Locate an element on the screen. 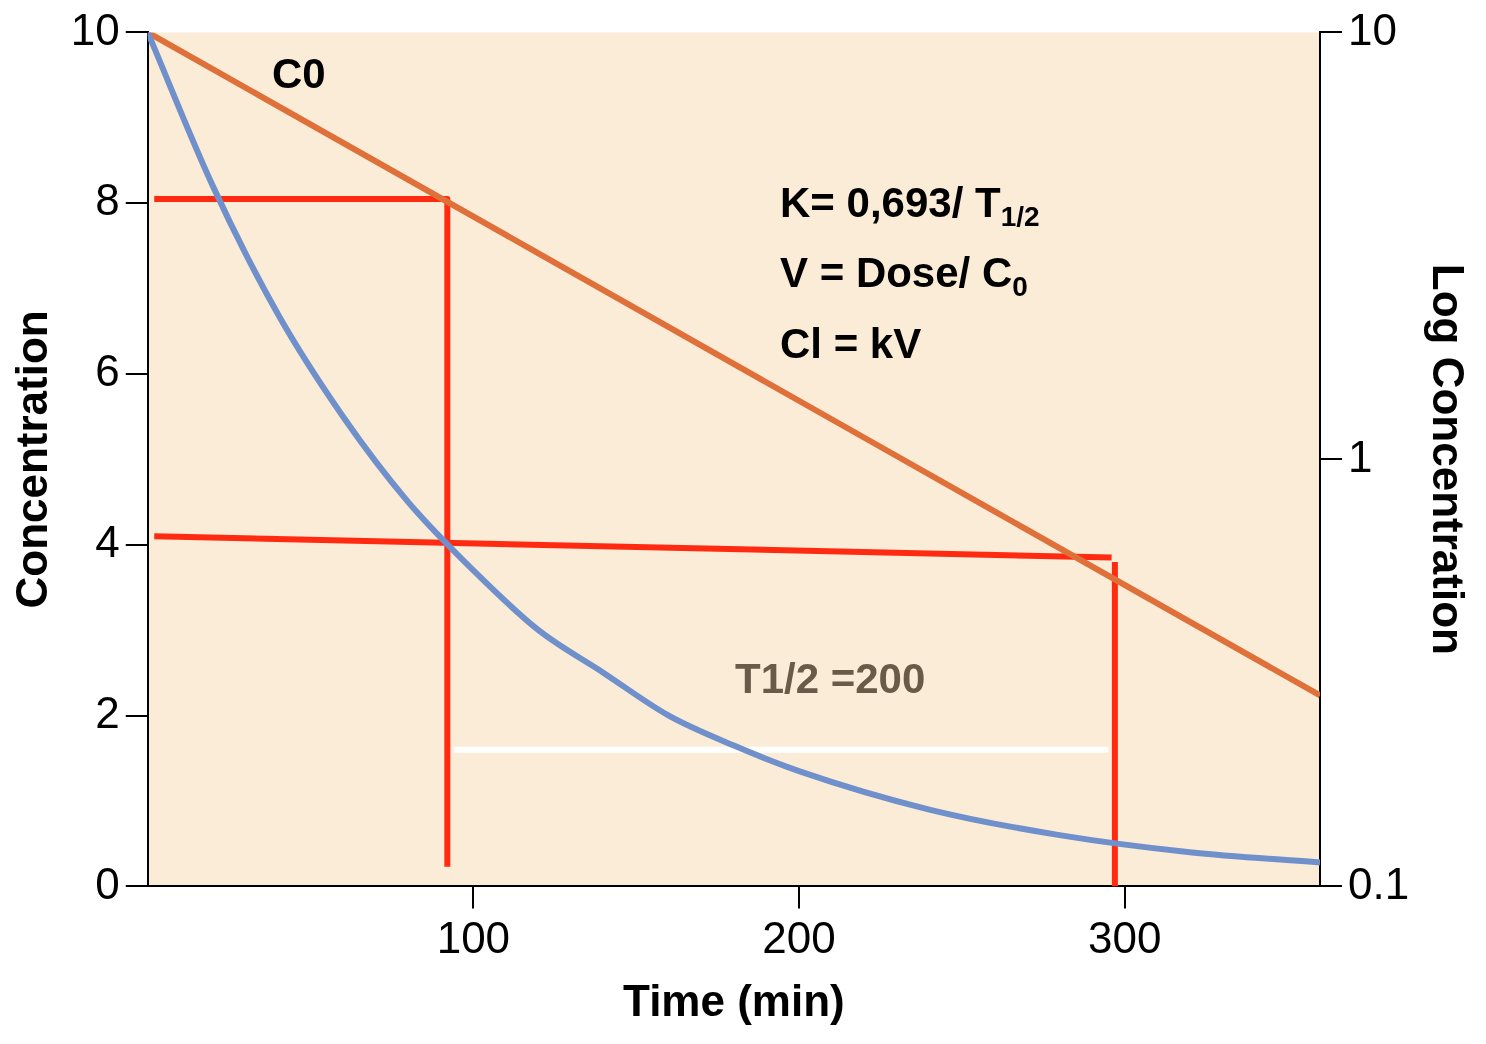 Image resolution: width=1486 pixels, height=1044 pixels. annotation: C0 is located at coordinates (299, 74).